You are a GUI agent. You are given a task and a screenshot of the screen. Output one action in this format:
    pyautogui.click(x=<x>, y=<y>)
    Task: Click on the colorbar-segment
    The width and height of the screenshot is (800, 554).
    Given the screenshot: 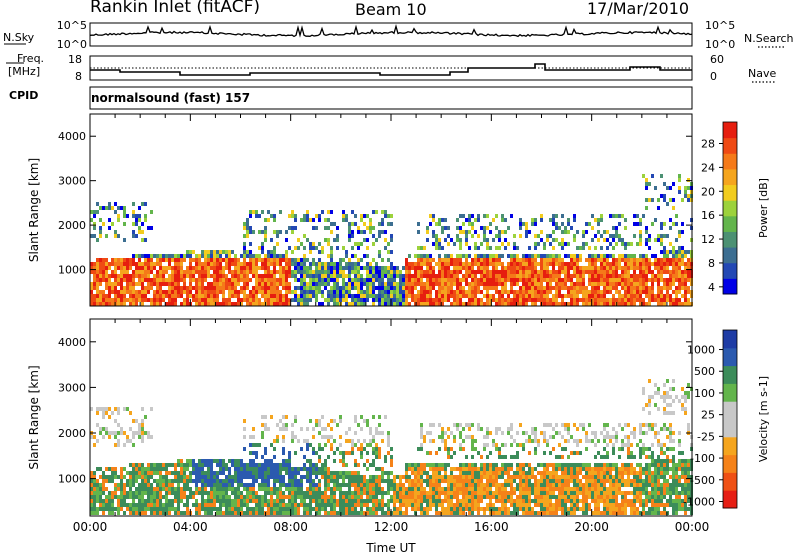 What is the action you would take?
    pyautogui.click(x=730, y=255)
    